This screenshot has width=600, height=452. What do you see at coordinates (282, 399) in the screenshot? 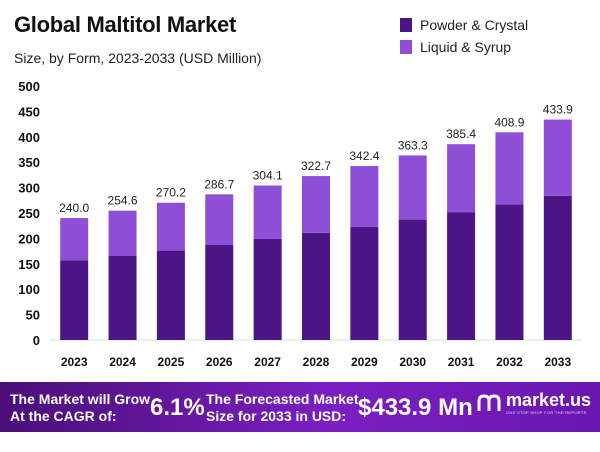
I see `forecast-label-line1: The Forecasted Market` at bounding box center [282, 399].